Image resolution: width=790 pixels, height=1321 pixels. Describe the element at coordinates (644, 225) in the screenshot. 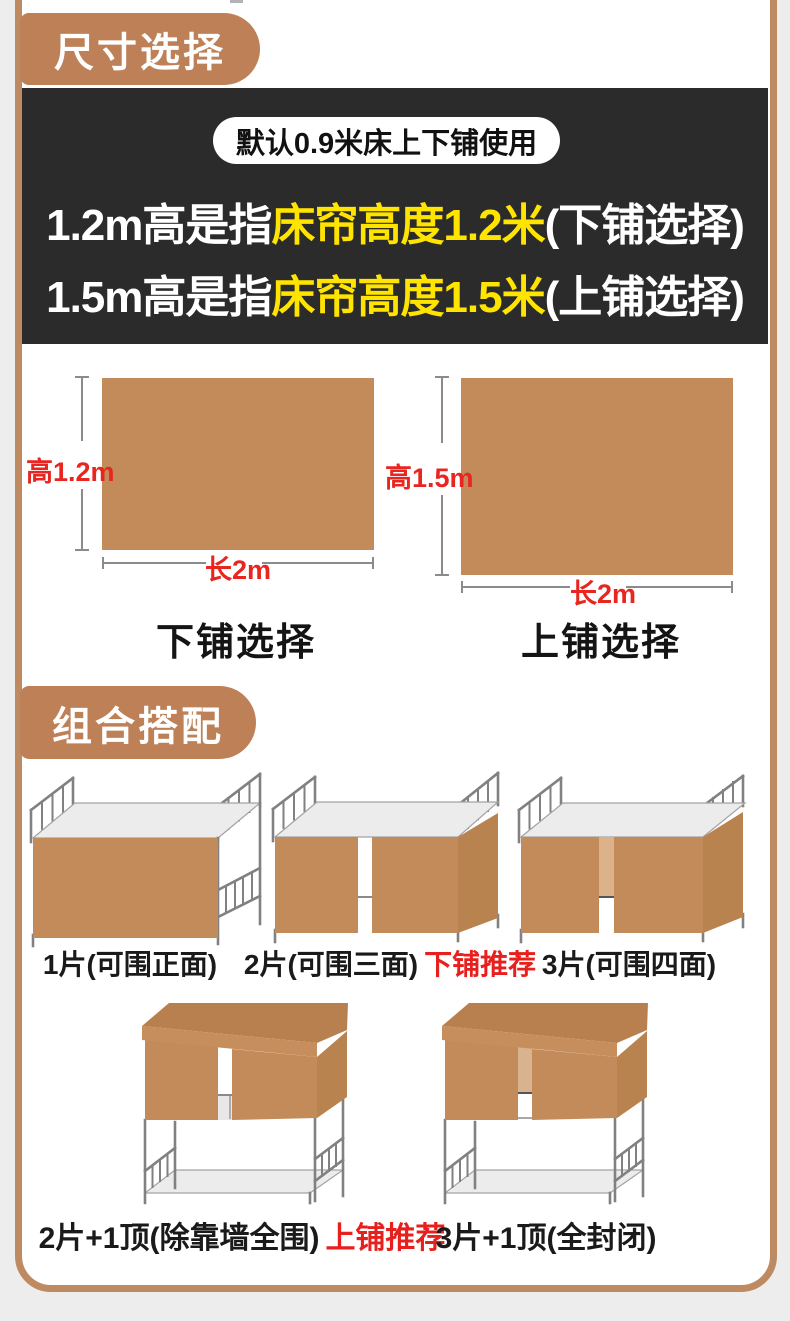

I see `headline1-suffix: (下铺选择)` at that location.